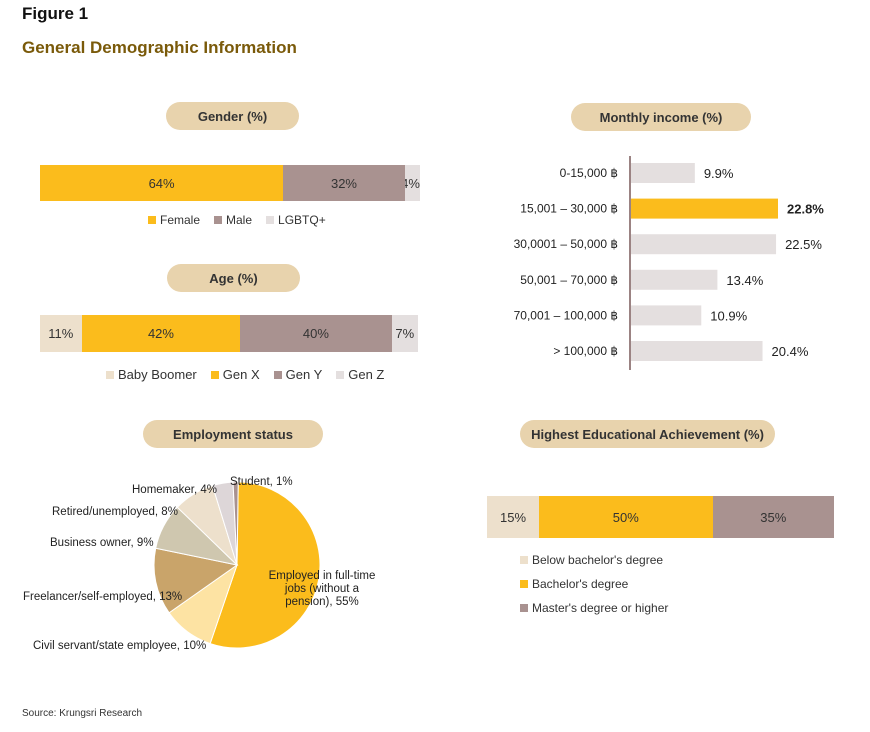 The image size is (870, 732). I want to click on income-value-label: 22.5%, so click(803, 244).